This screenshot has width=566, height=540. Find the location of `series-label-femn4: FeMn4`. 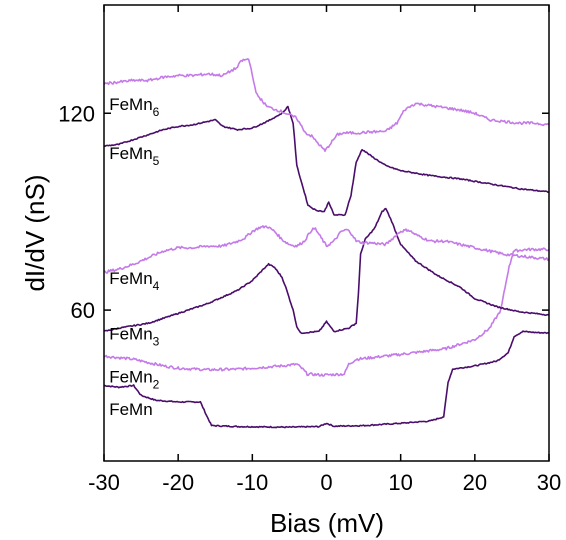

series-label-femn4: FeMn4 is located at coordinates (134, 281).